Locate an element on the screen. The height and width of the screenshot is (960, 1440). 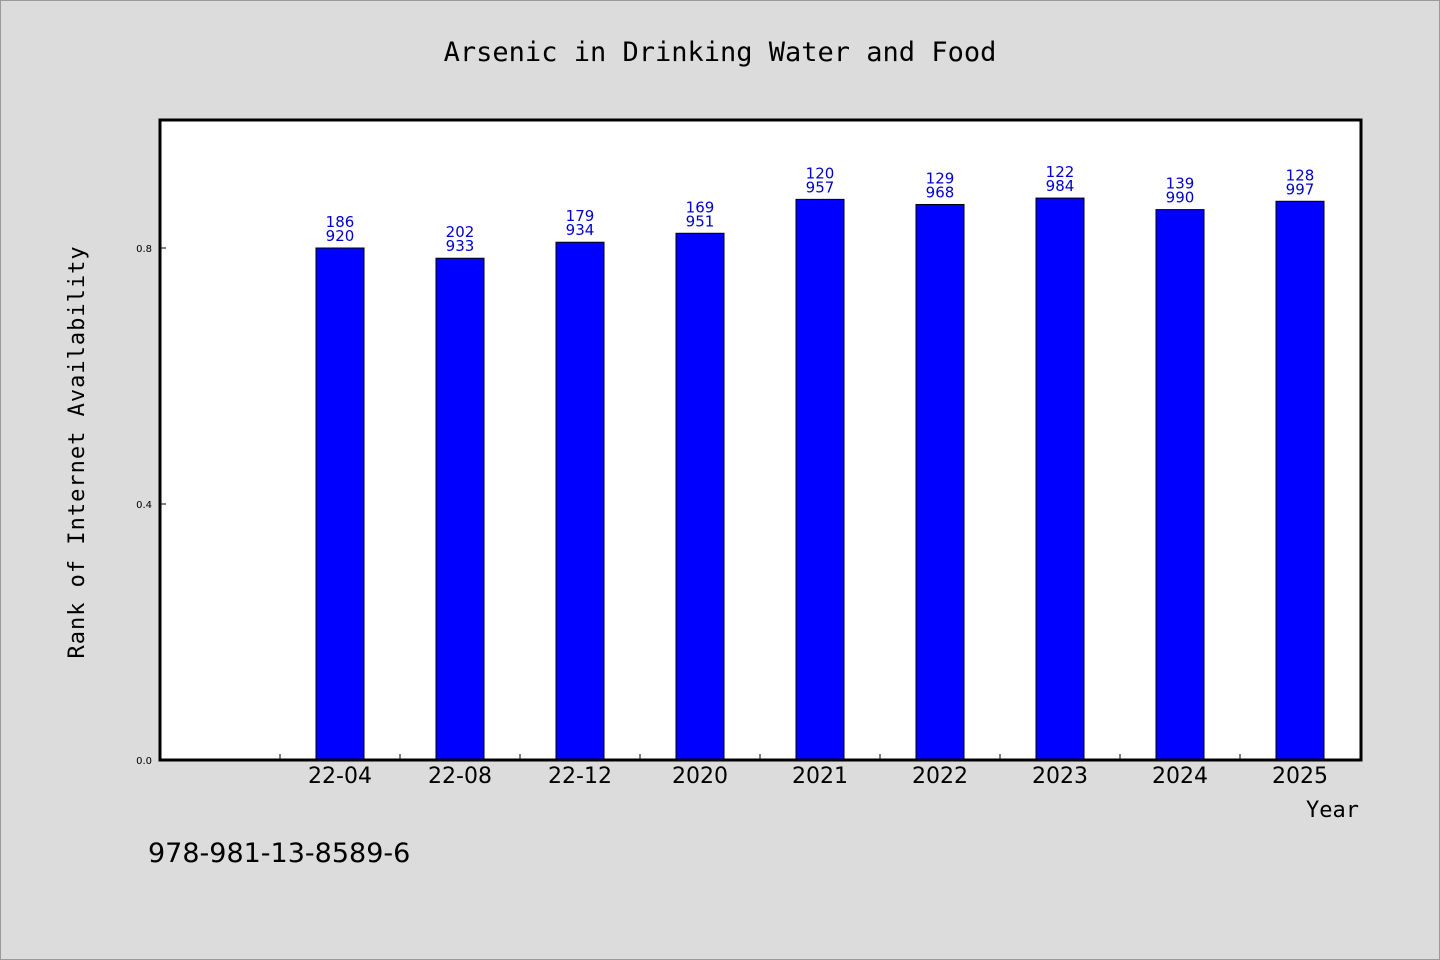
data-label-bottom: 957 is located at coordinates (820, 187).